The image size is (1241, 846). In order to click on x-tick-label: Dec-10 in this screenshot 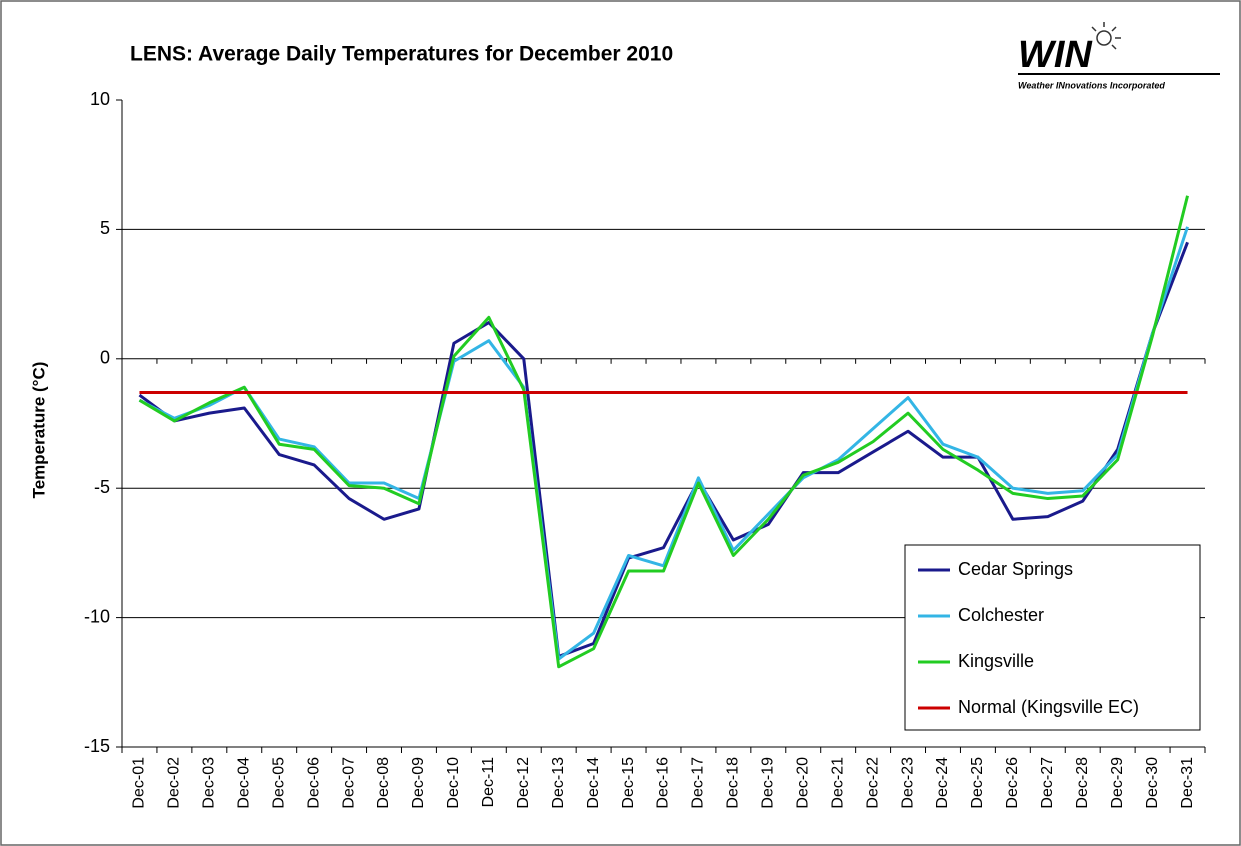, I will do `click(453, 783)`.